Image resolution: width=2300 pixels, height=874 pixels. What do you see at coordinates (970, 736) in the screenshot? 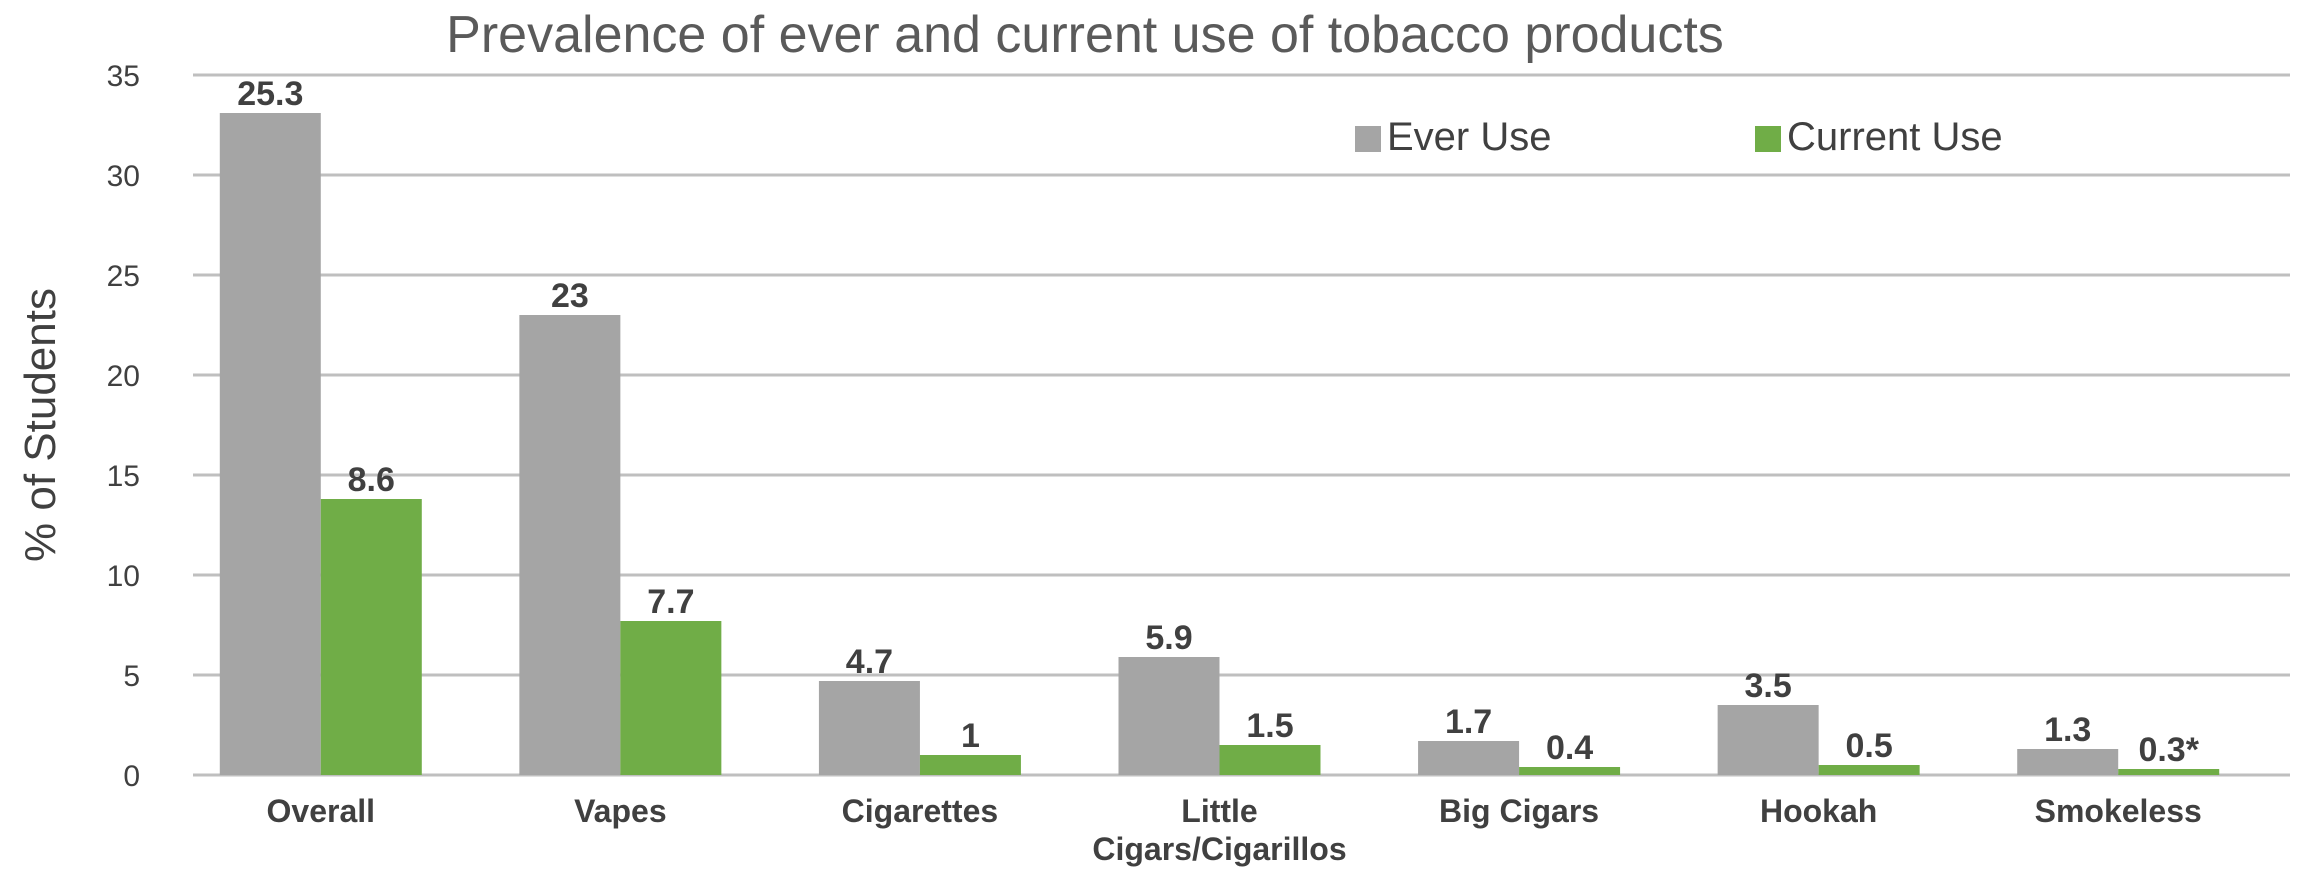
I see `current-use-data-label: 1` at bounding box center [970, 736].